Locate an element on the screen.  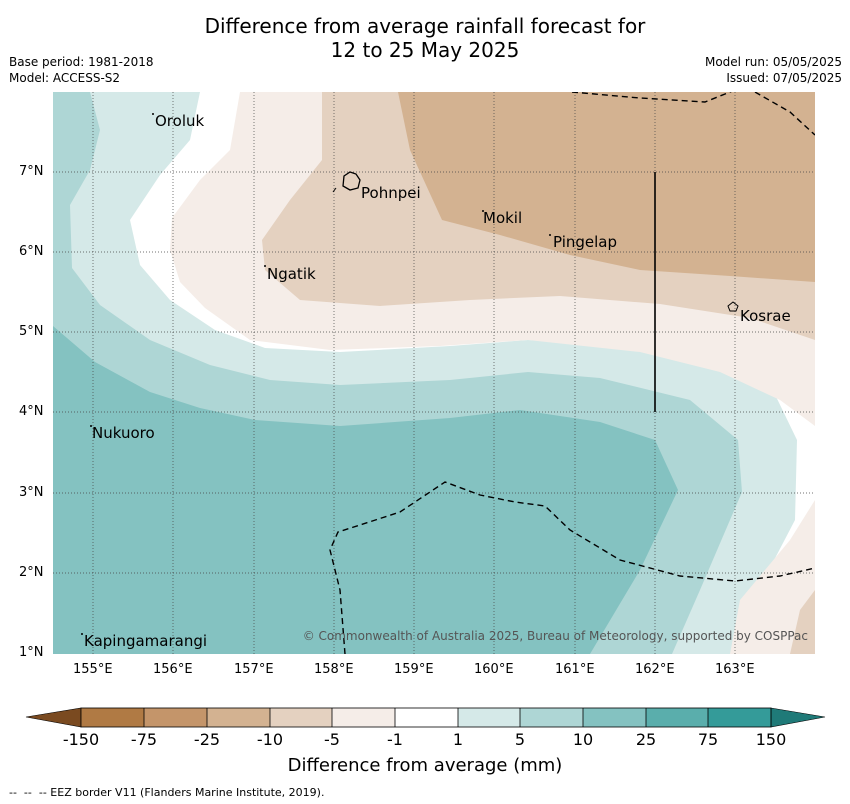
colorbar-label: -10 is located at coordinates (270, 739).